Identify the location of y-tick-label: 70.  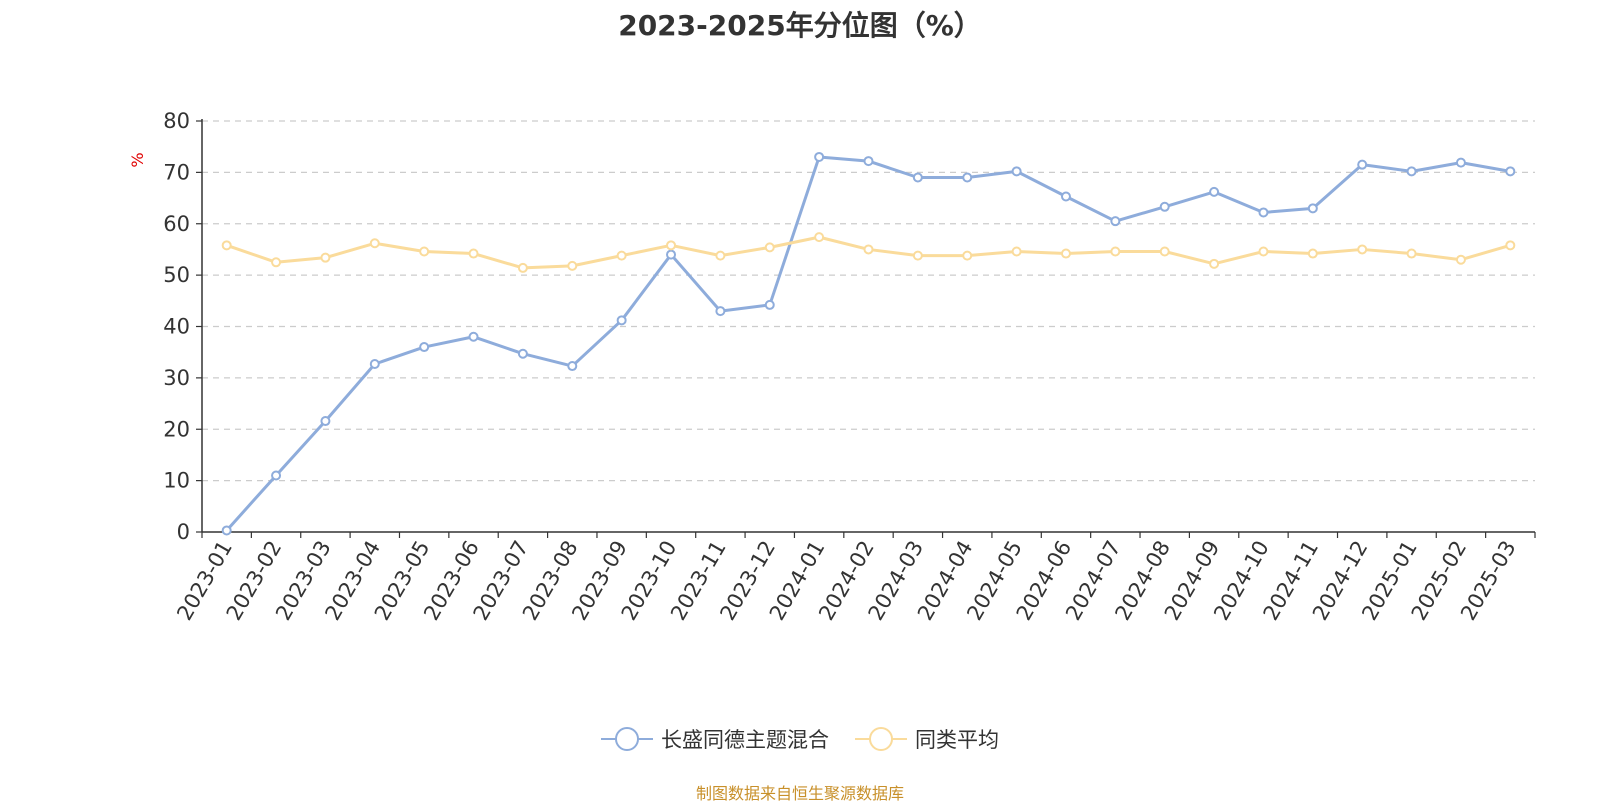
(176, 172).